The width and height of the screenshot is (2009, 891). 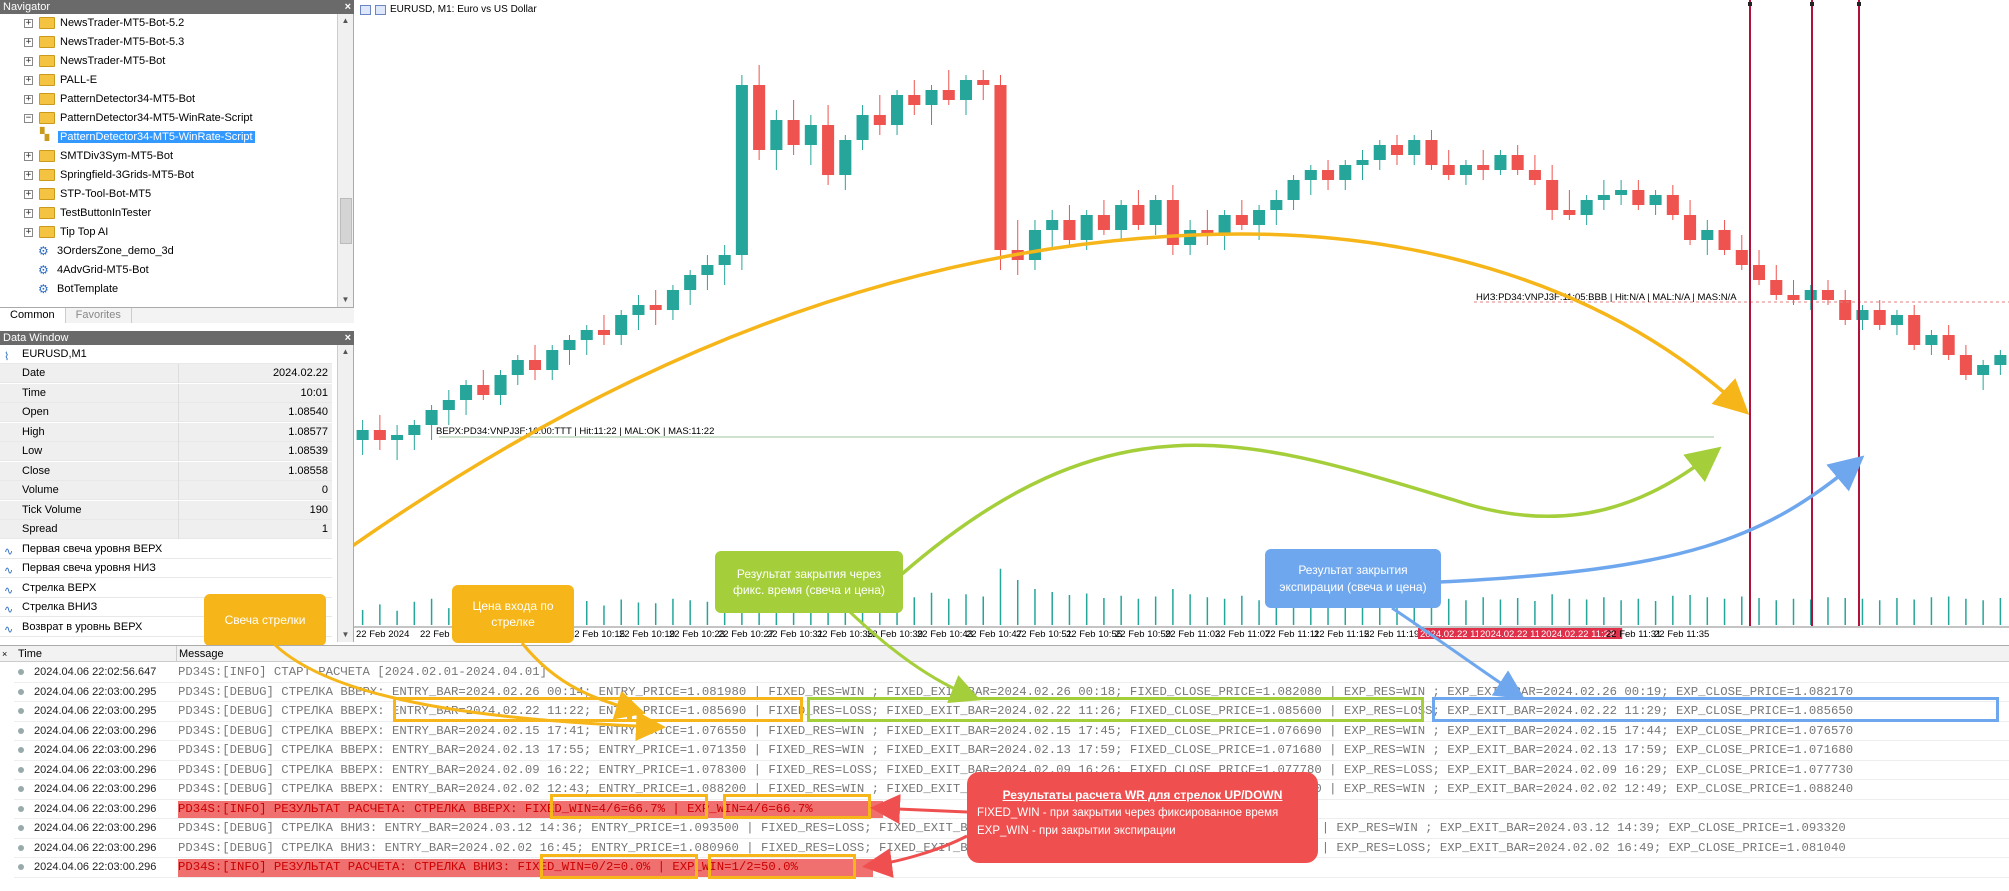 What do you see at coordinates (169, 156) in the screenshot?
I see `nav-item: + SMTDiv3Sym-MT5-Bot` at bounding box center [169, 156].